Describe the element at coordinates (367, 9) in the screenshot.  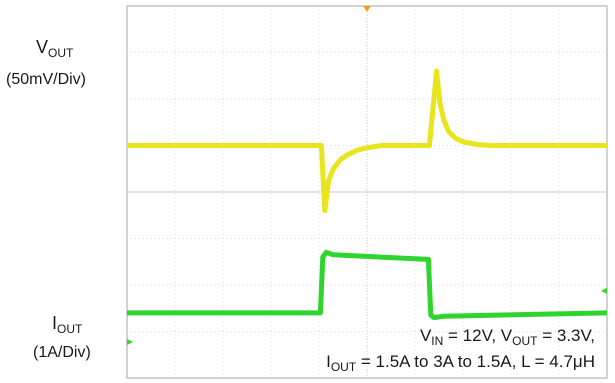
I see `trigger-marker-icon` at that location.